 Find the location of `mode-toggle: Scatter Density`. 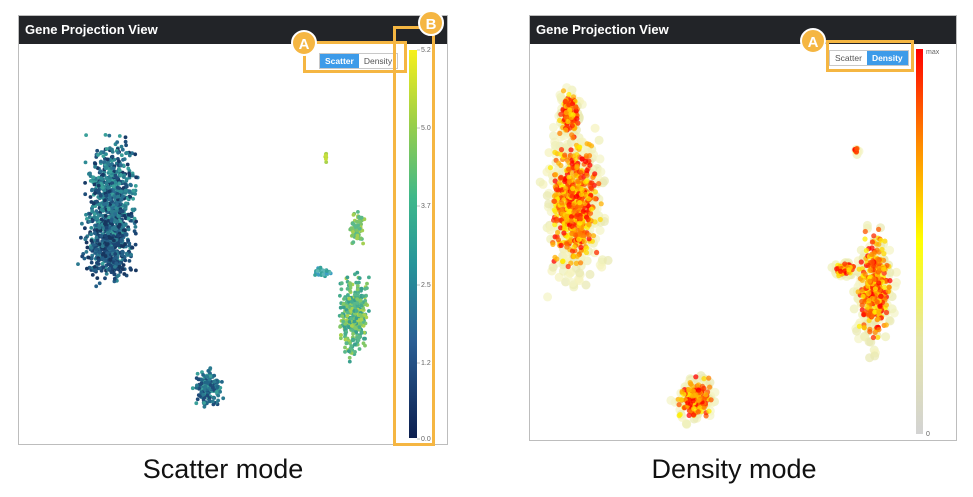

mode-toggle: Scatter Density is located at coordinates (359, 61).